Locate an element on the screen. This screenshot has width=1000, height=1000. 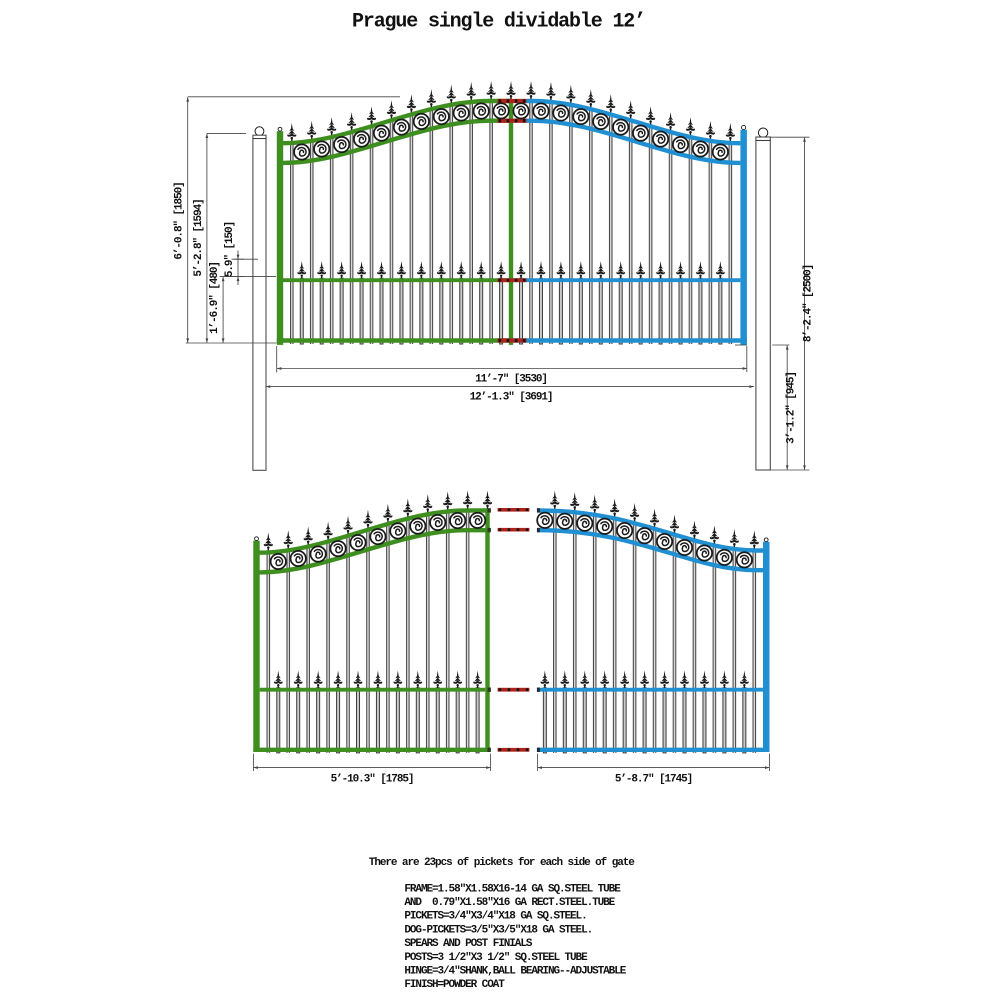
svg-text:AND 0.79"X1.58"X16 GA RECT.ST: AND 0.79"X1.58"X16 GA RECT.STEEL.TUBE is located at coordinates (509, 903).